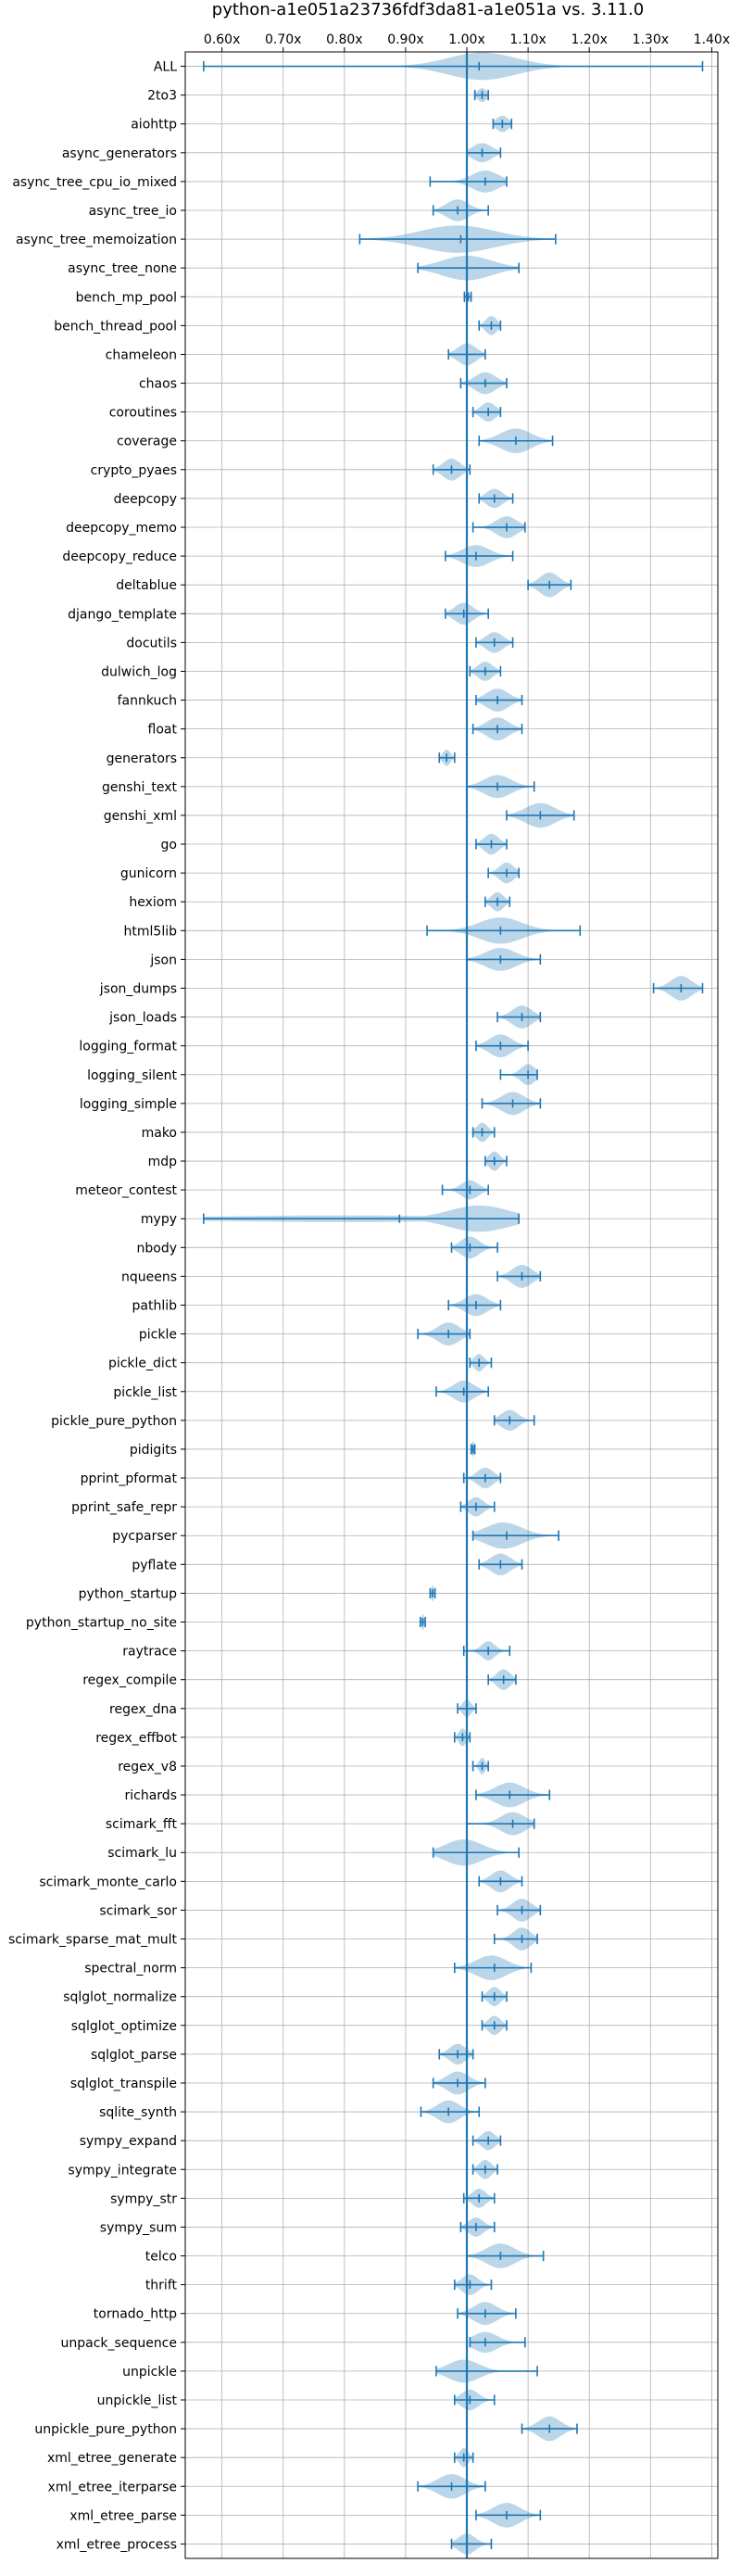  Describe the element at coordinates (148, 873) in the screenshot. I see `category-label: gunicorn` at that location.